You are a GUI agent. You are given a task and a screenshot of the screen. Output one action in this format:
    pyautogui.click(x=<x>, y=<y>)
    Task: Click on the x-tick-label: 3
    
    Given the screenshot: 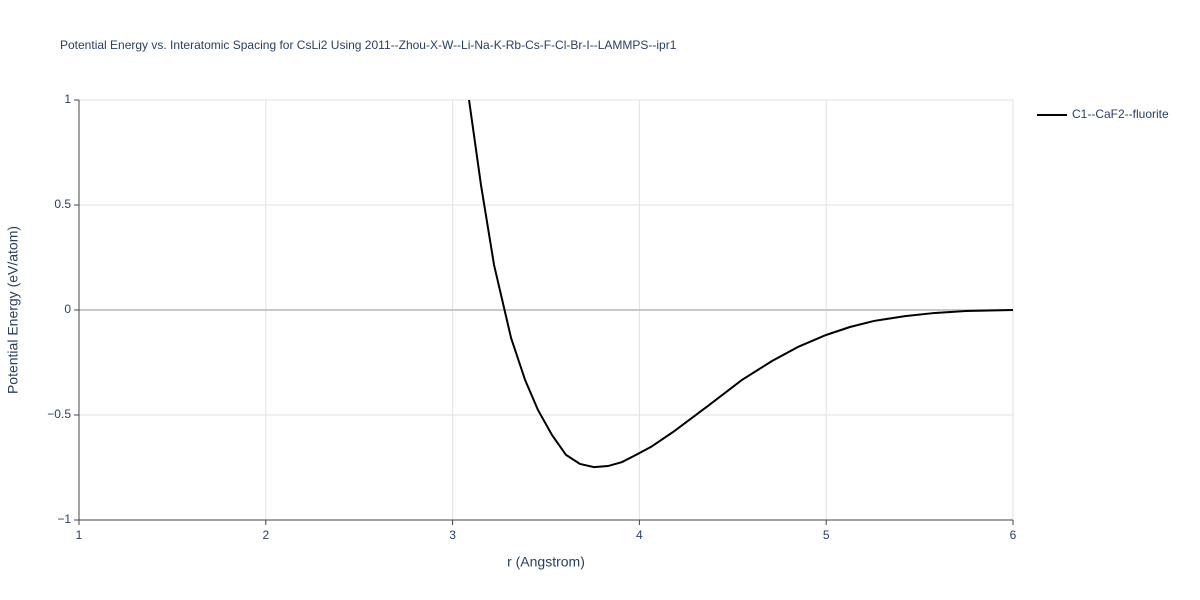 What is the action you would take?
    pyautogui.click(x=452, y=535)
    